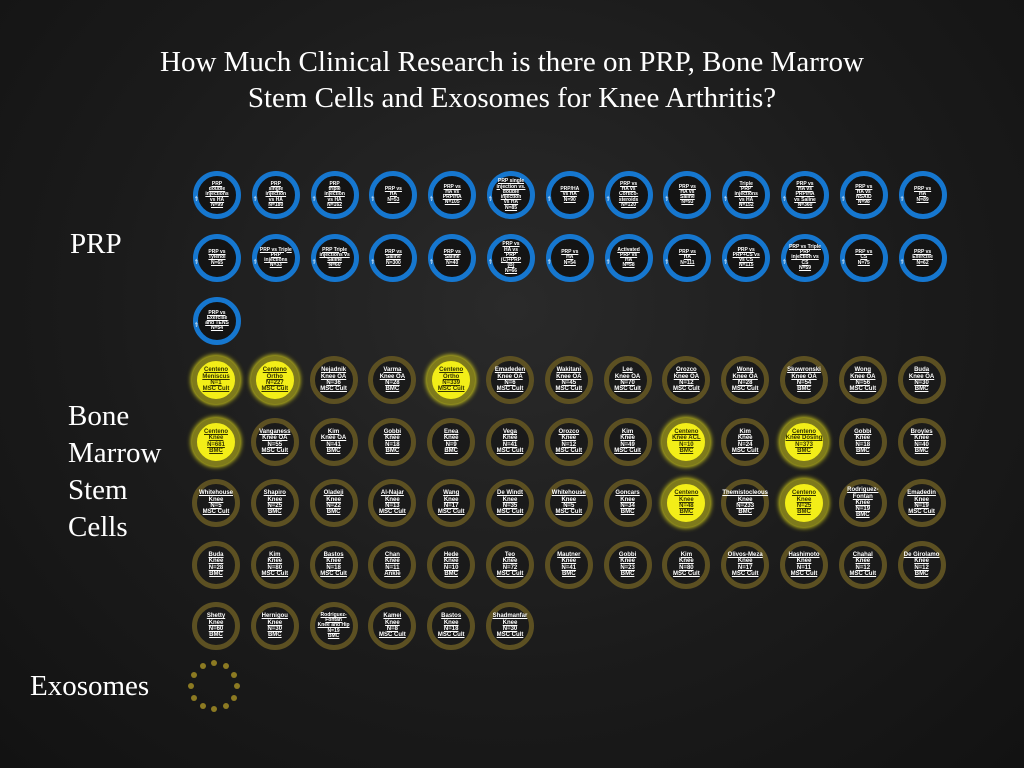 The height and width of the screenshot is (768, 1024). I want to click on bm-study-circle: Chahal Knee N=12 MSC Cult, so click(862, 564).